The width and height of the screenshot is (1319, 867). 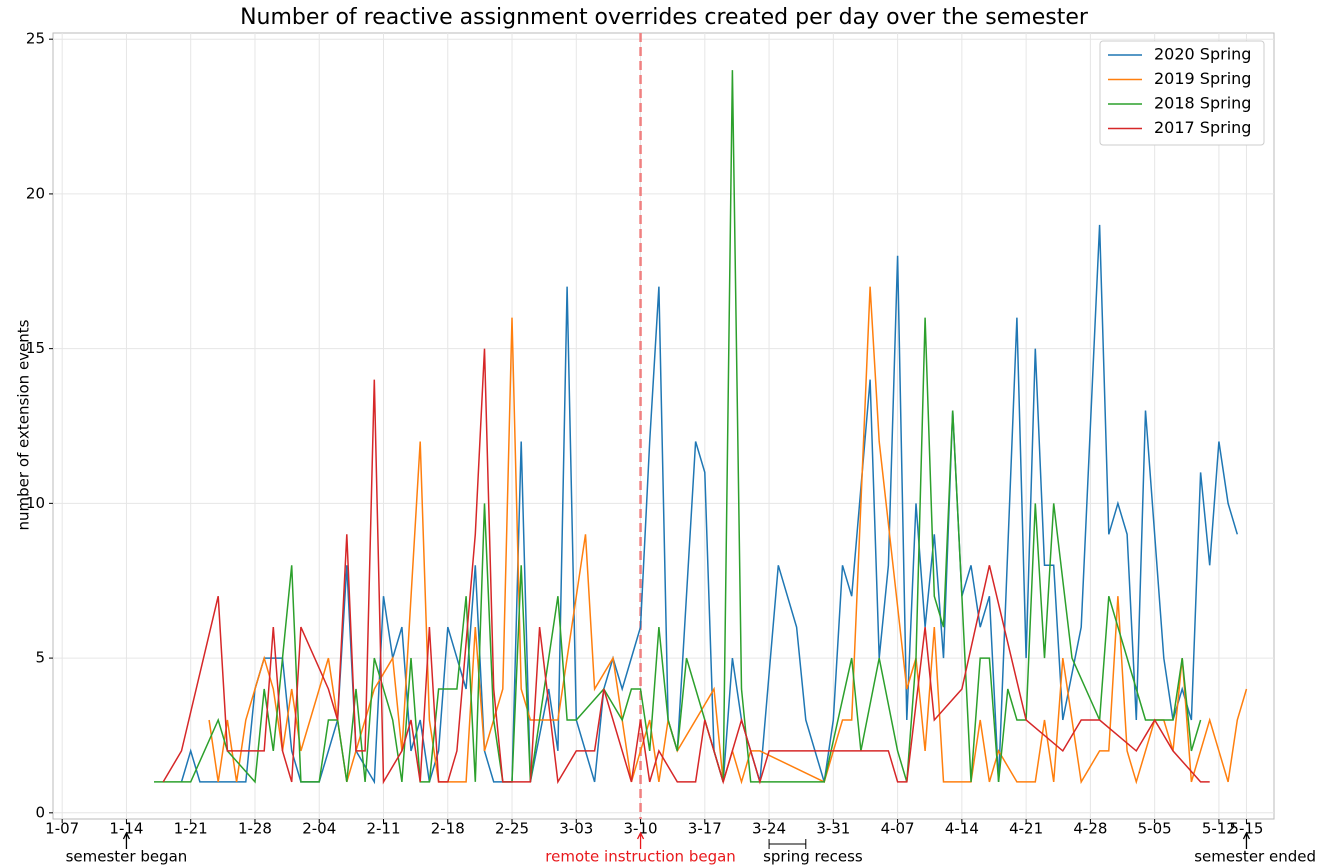 What do you see at coordinates (1202, 78) in the screenshot?
I see `legend-label: 2019 Spring` at bounding box center [1202, 78].